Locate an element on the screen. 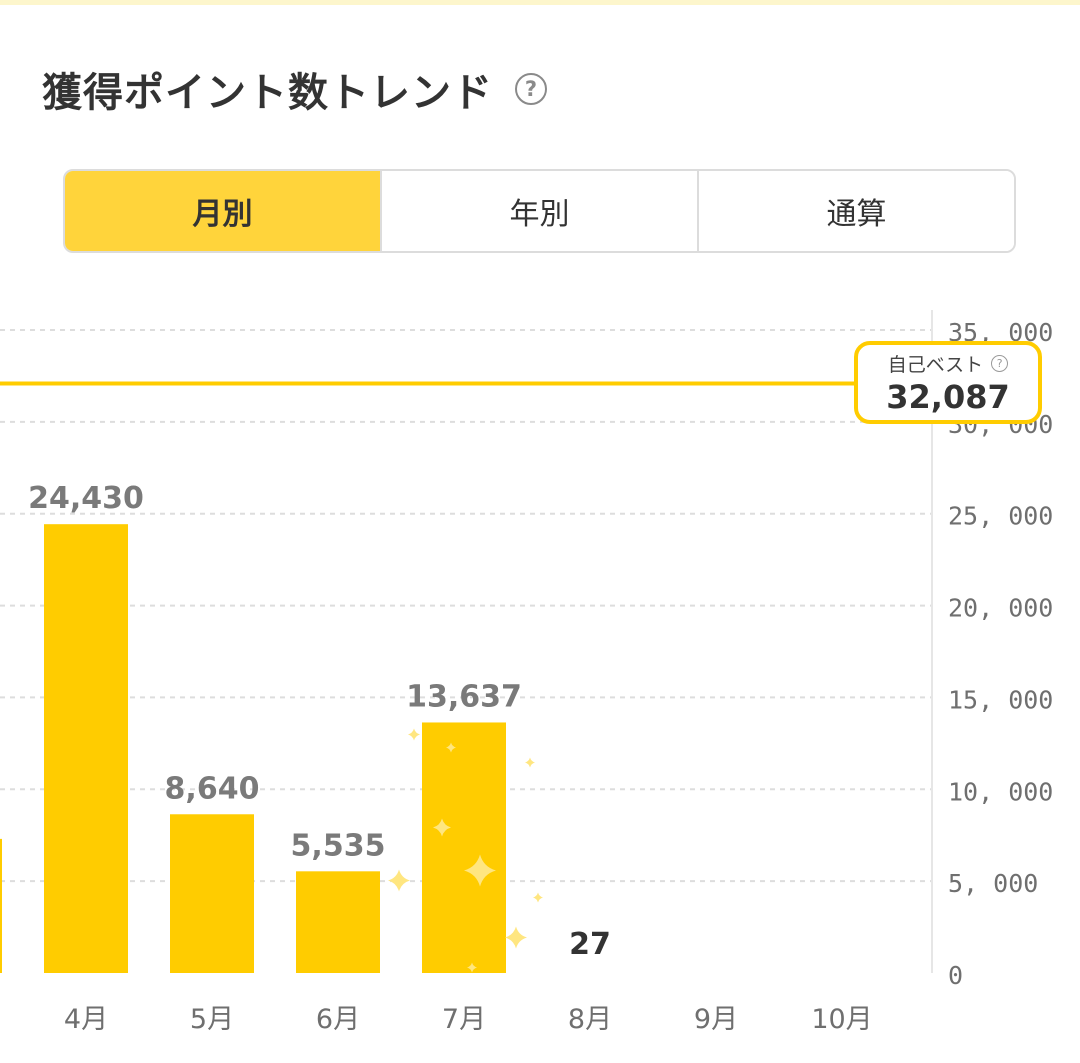  bar-value-label: 8,640 is located at coordinates (212, 788).